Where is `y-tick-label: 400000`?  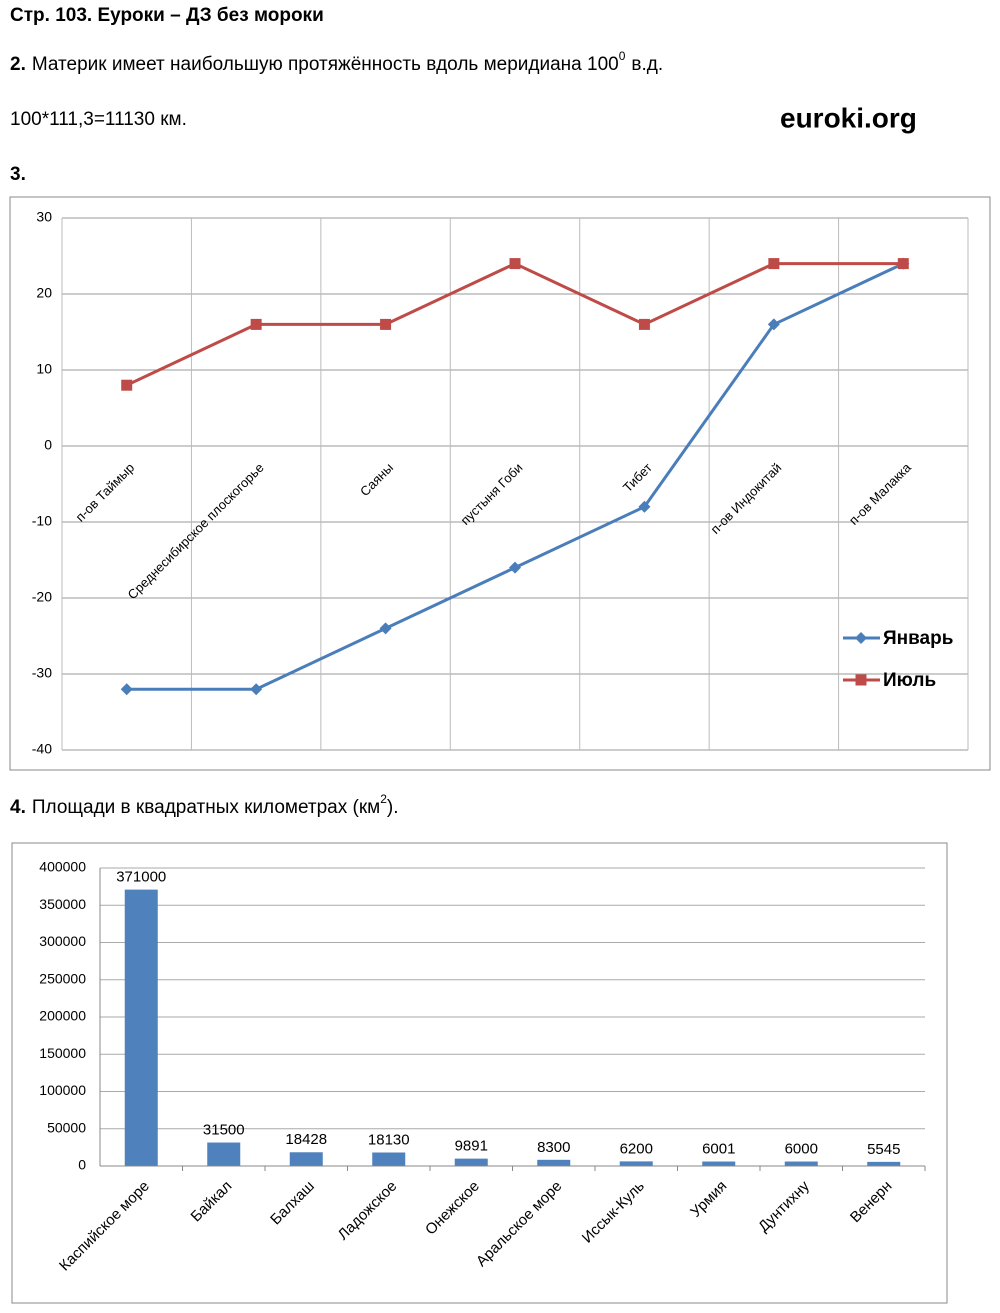
y-tick-label: 400000 is located at coordinates (62, 867).